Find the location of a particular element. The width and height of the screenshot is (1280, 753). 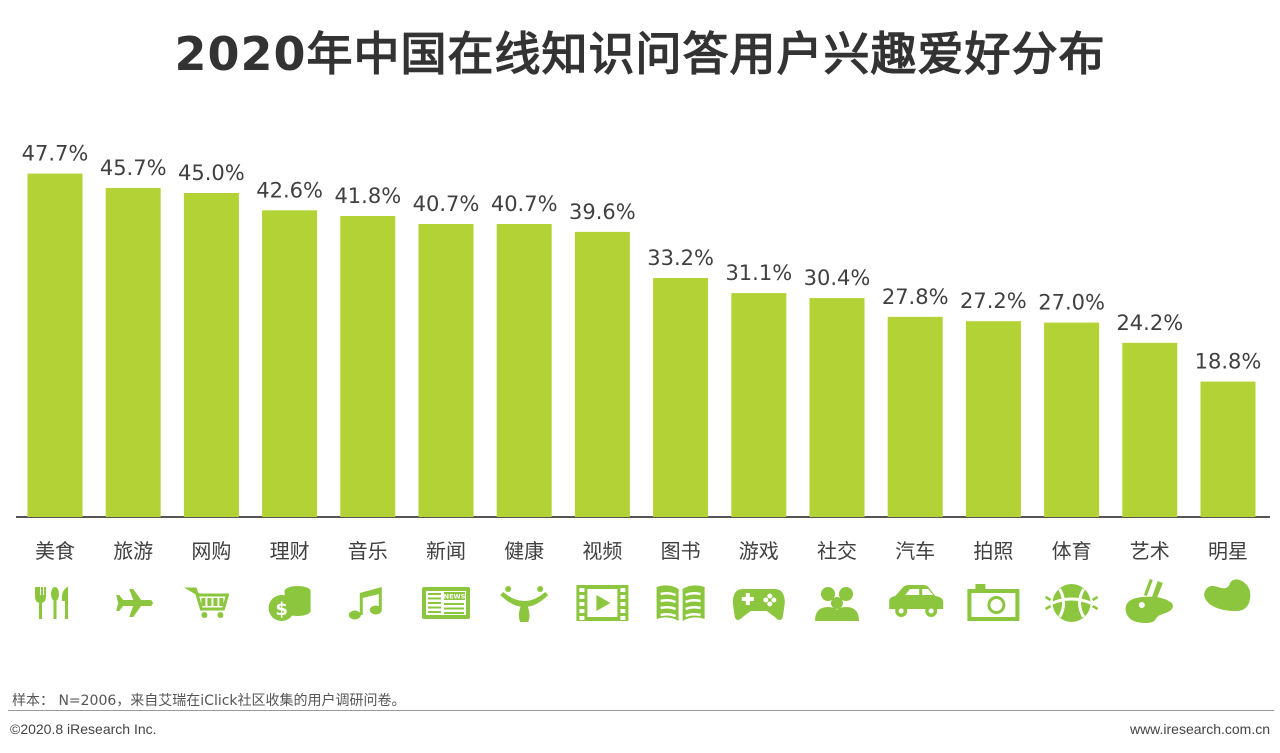

value-label-7: 40.7% is located at coordinates (524, 204).